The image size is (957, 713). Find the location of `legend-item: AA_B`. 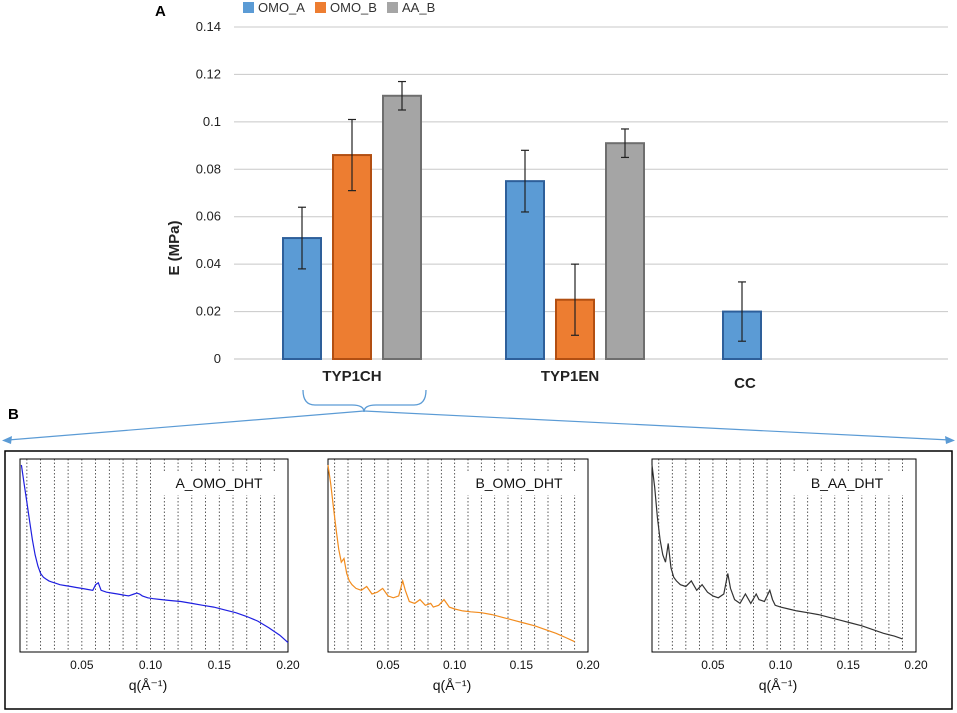

legend-item: AA_B is located at coordinates (411, 7).